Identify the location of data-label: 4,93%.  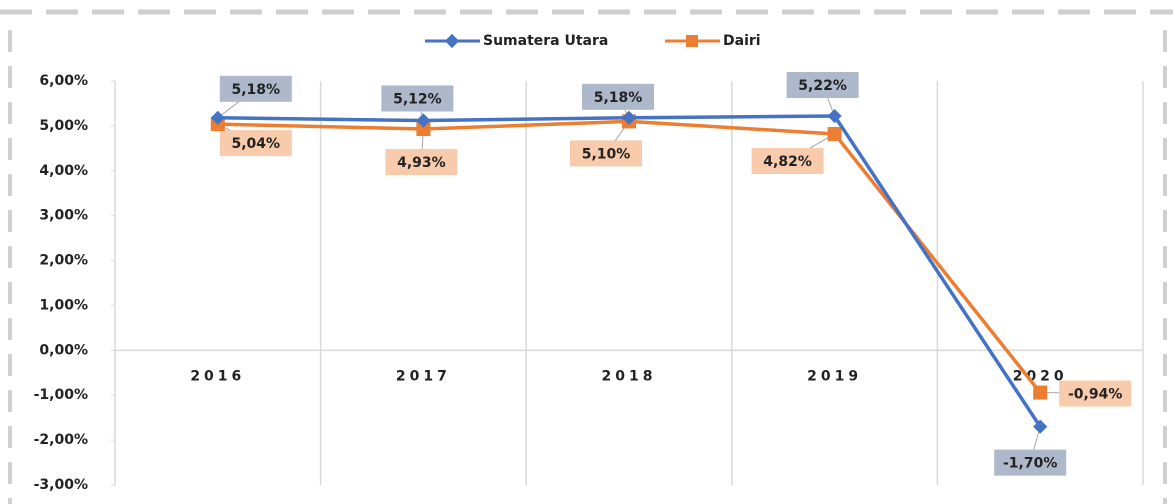
(421, 163).